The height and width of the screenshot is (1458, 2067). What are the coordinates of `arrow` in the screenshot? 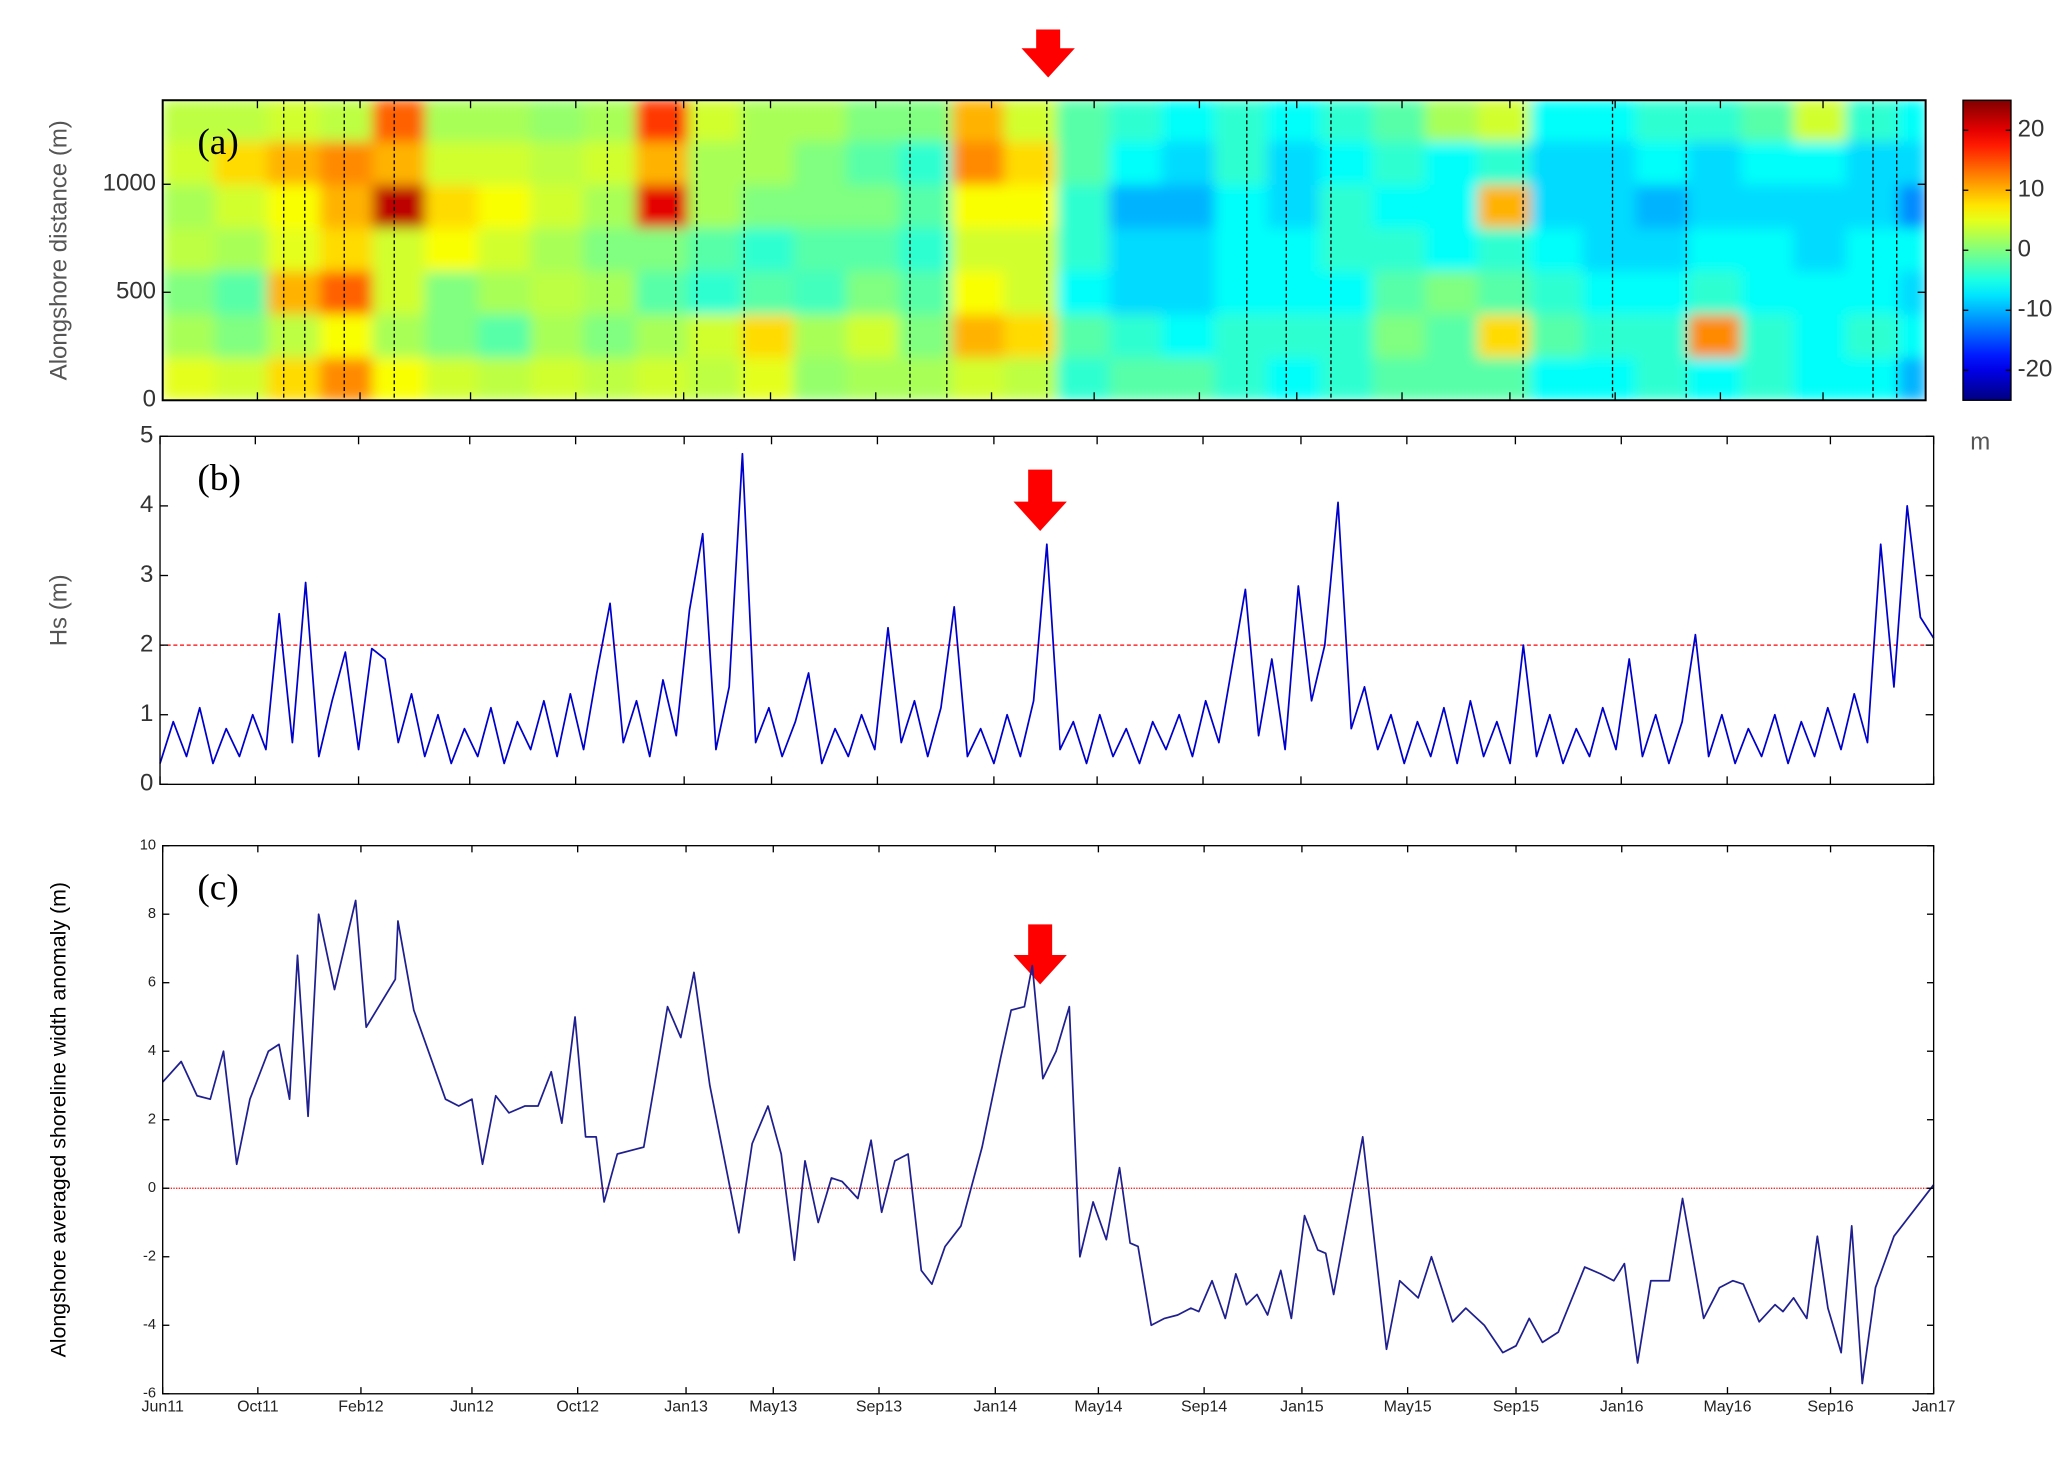 It's located at (1048, 53).